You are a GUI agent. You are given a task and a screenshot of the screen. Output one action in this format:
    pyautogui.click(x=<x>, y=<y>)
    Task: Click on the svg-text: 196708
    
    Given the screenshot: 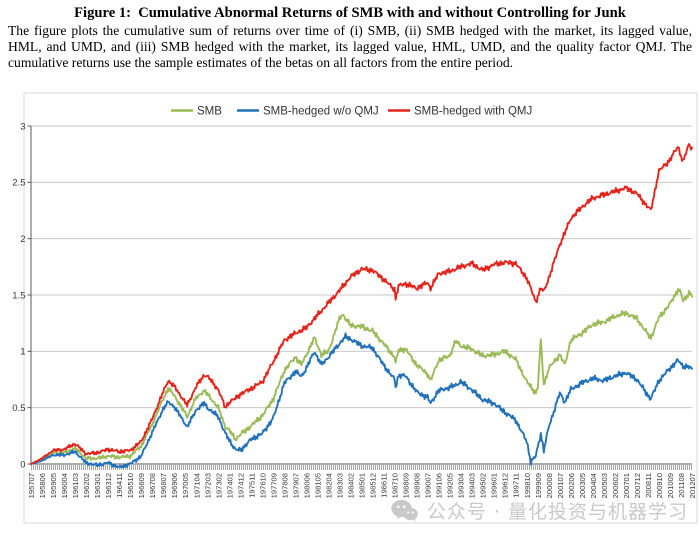 What is the action you would take?
    pyautogui.click(x=152, y=485)
    